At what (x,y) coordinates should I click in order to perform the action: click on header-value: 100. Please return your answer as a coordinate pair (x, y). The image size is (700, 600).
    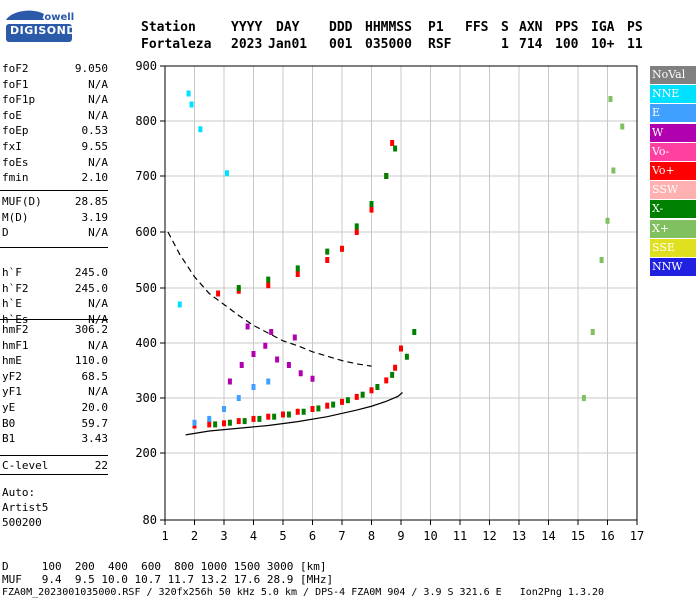
    Looking at the image, I should click on (567, 44).